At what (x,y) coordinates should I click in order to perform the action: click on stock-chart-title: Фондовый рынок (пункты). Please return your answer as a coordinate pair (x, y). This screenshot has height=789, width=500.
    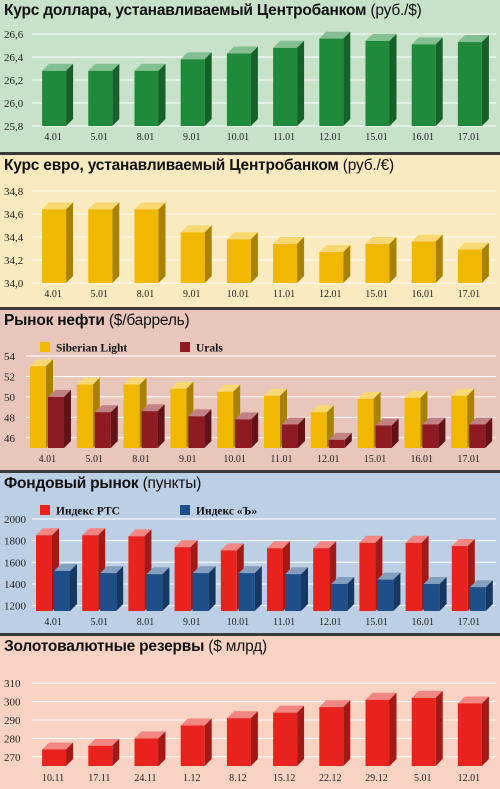
    Looking at the image, I should click on (102, 484).